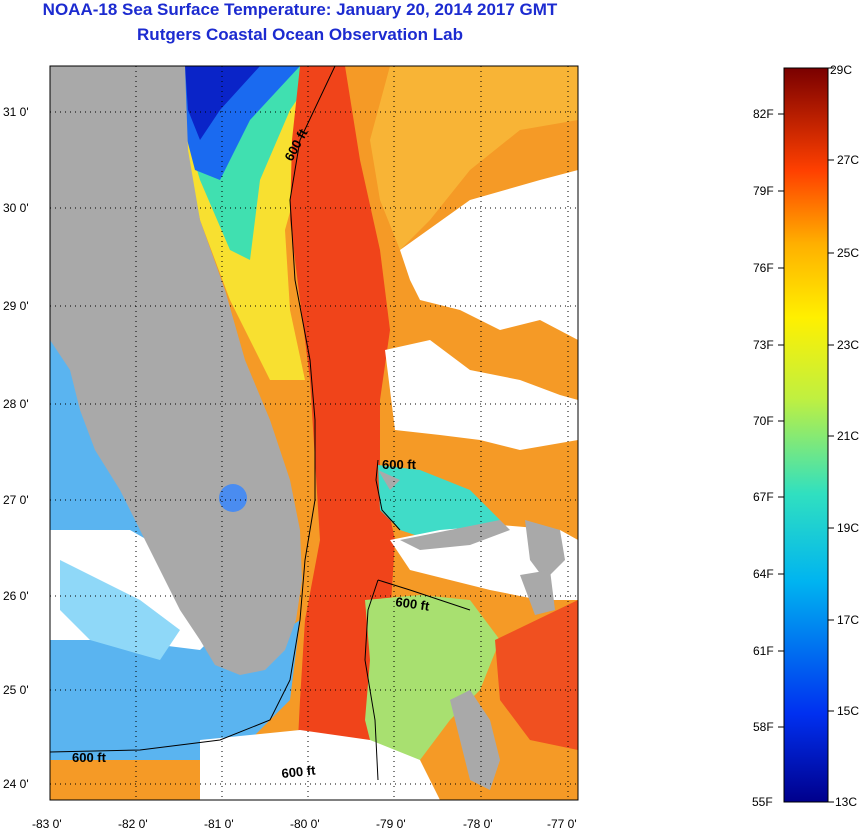  I want to click on colorbar-f-label: 58F, so click(763, 727).